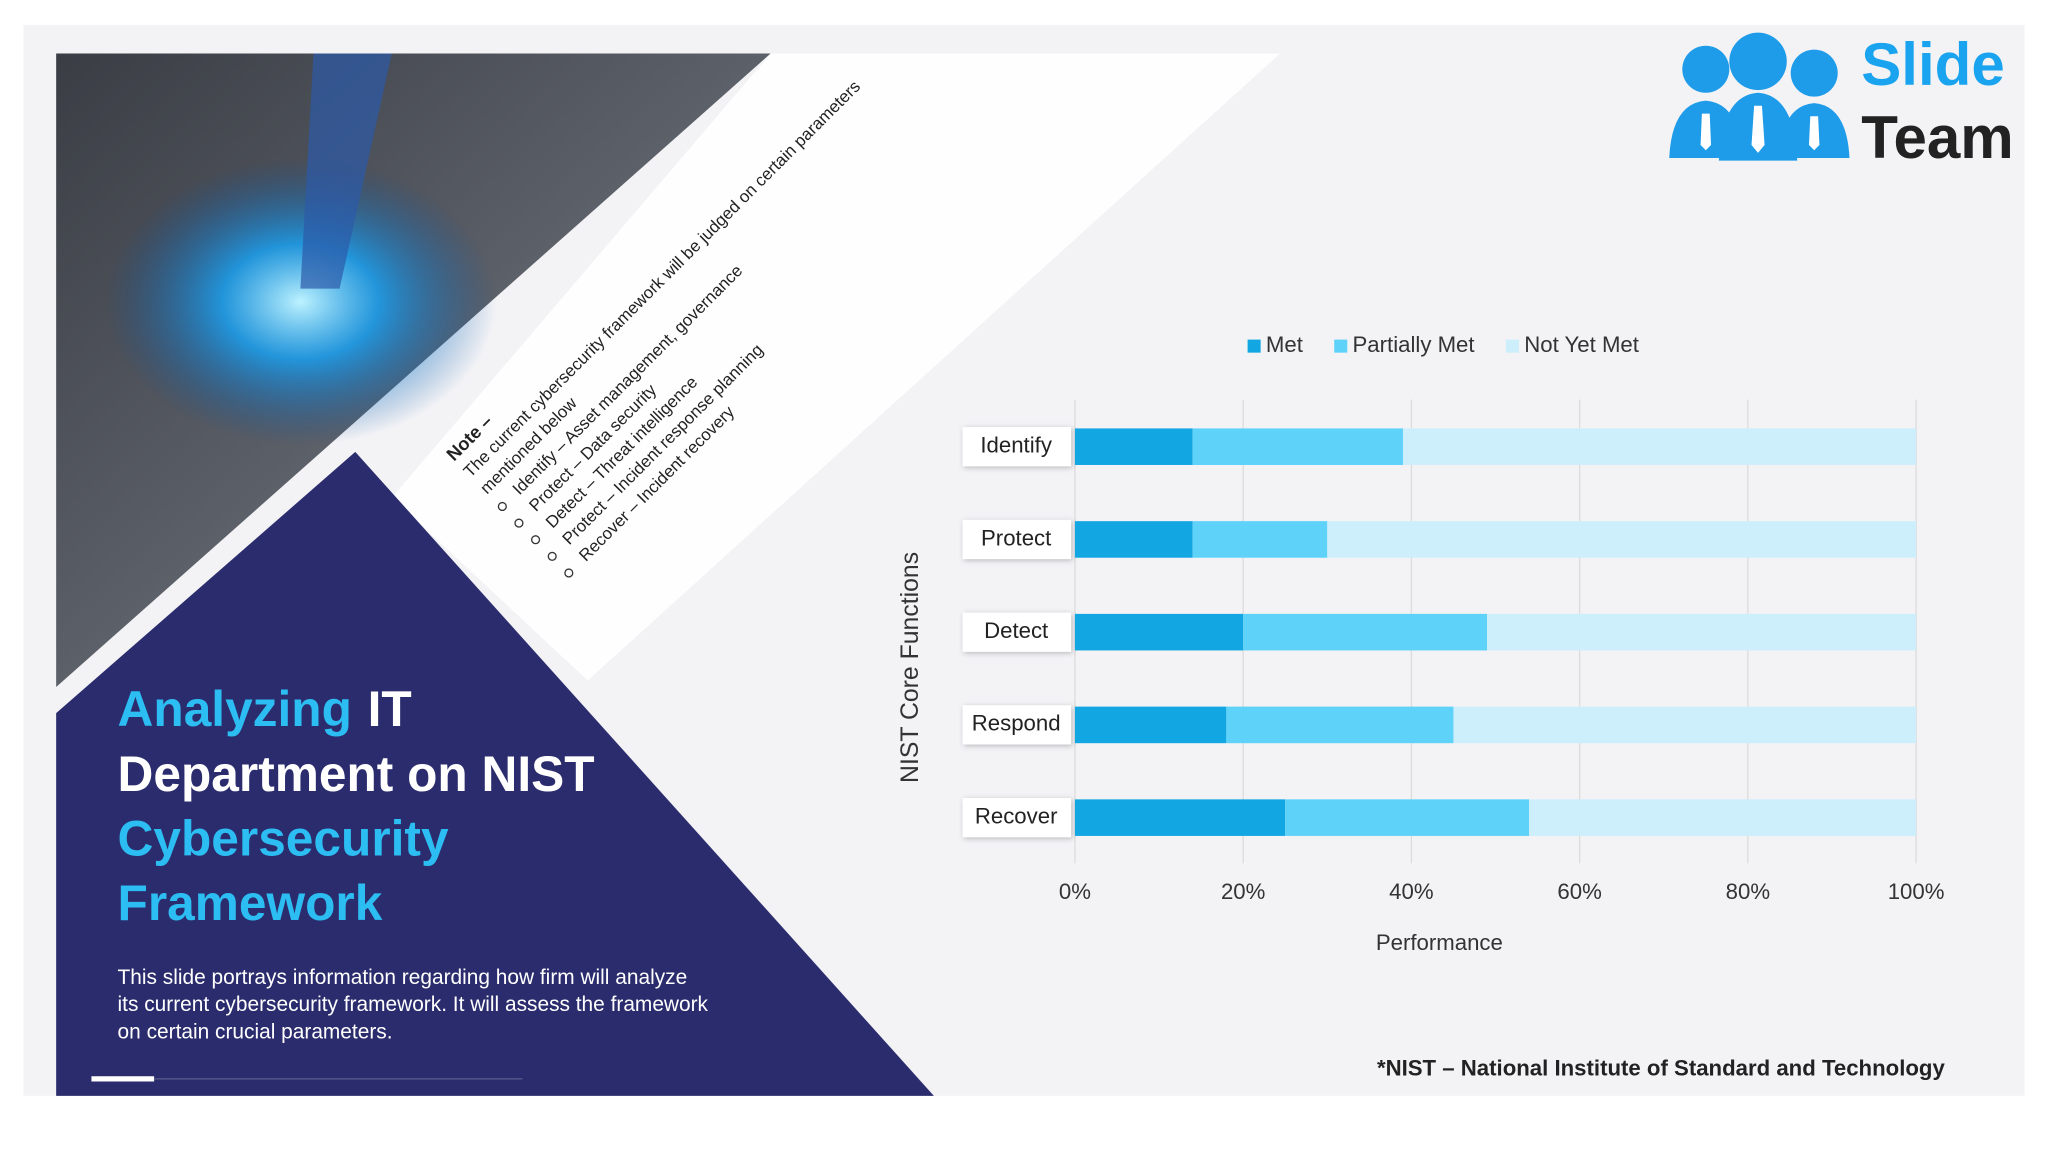  What do you see at coordinates (1243, 891) in the screenshot?
I see `x-tick-label: 20%` at bounding box center [1243, 891].